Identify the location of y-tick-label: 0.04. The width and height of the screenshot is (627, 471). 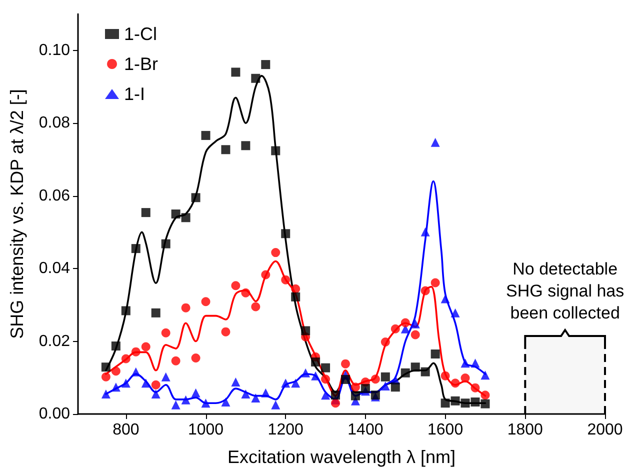
(54, 269).